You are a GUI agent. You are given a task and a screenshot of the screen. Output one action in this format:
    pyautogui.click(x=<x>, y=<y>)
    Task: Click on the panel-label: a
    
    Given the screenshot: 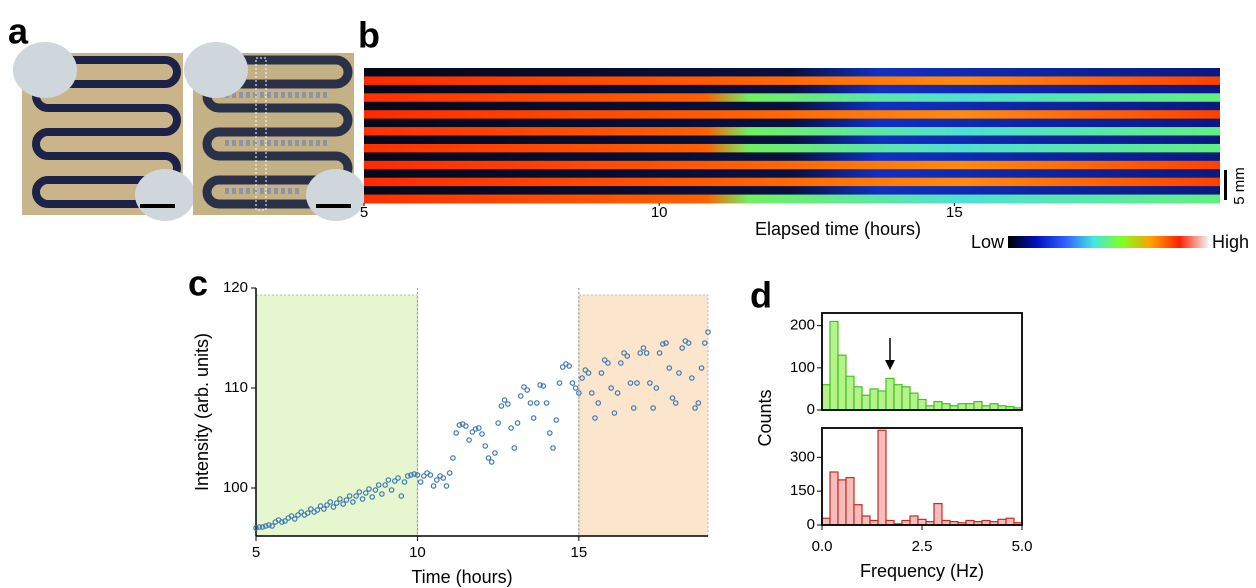 What is the action you would take?
    pyautogui.click(x=18, y=31)
    